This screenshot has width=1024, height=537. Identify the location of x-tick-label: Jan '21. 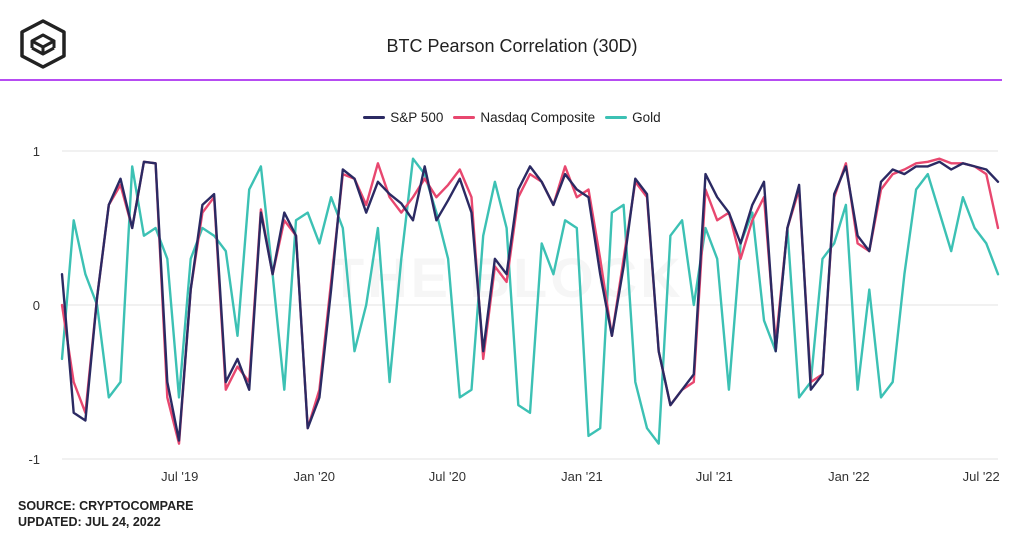
(582, 476).